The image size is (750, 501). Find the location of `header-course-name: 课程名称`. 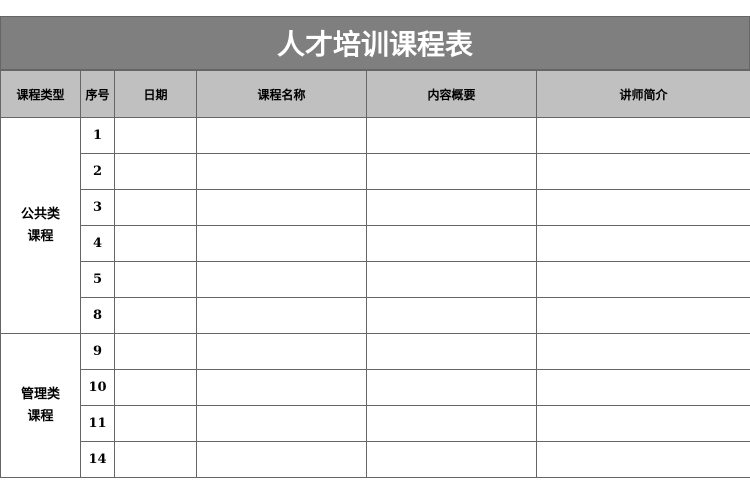

header-course-name: 课程名称 is located at coordinates (281, 94).